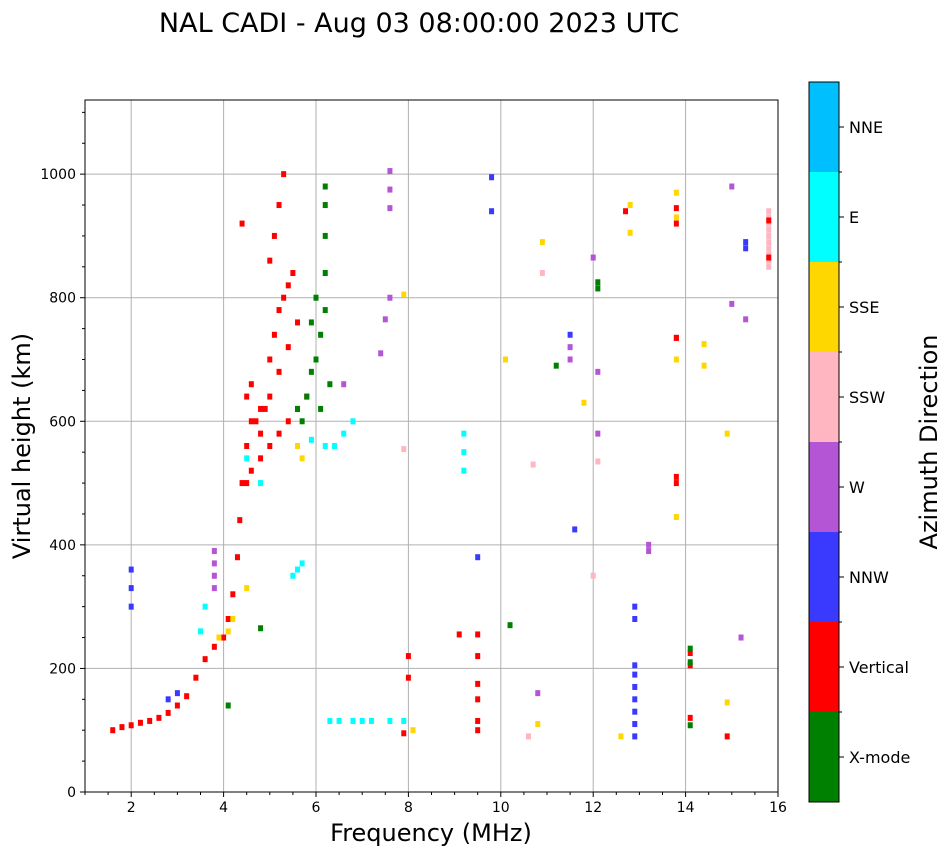  I want to click on colorbar-label: Vertical, so click(879, 667).